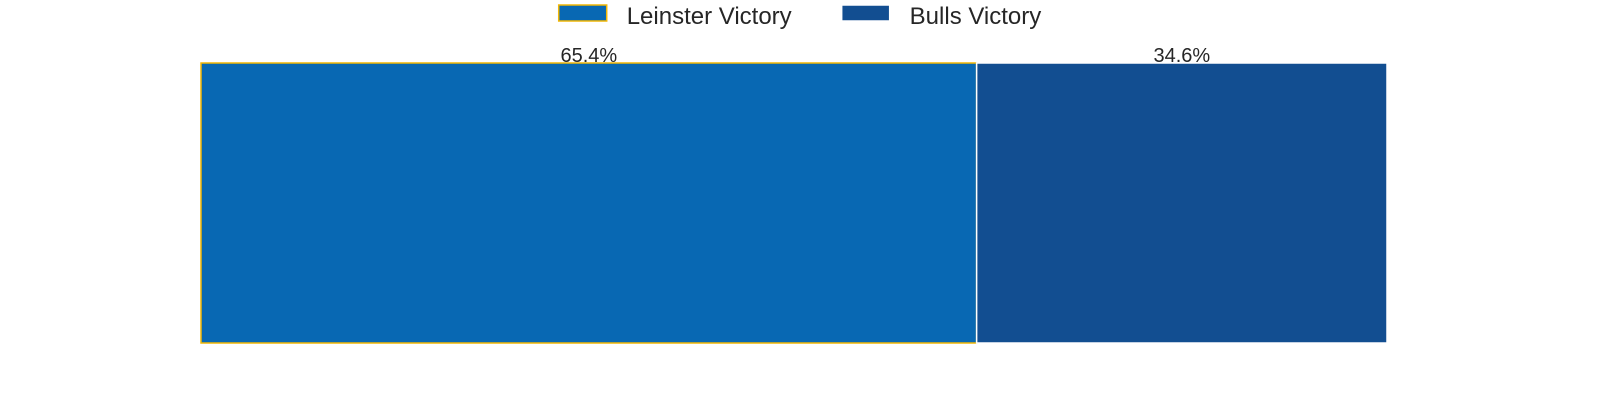  Describe the element at coordinates (976, 16) in the screenshot. I see `legend-label-bulls-victory: Bulls Victory` at that location.